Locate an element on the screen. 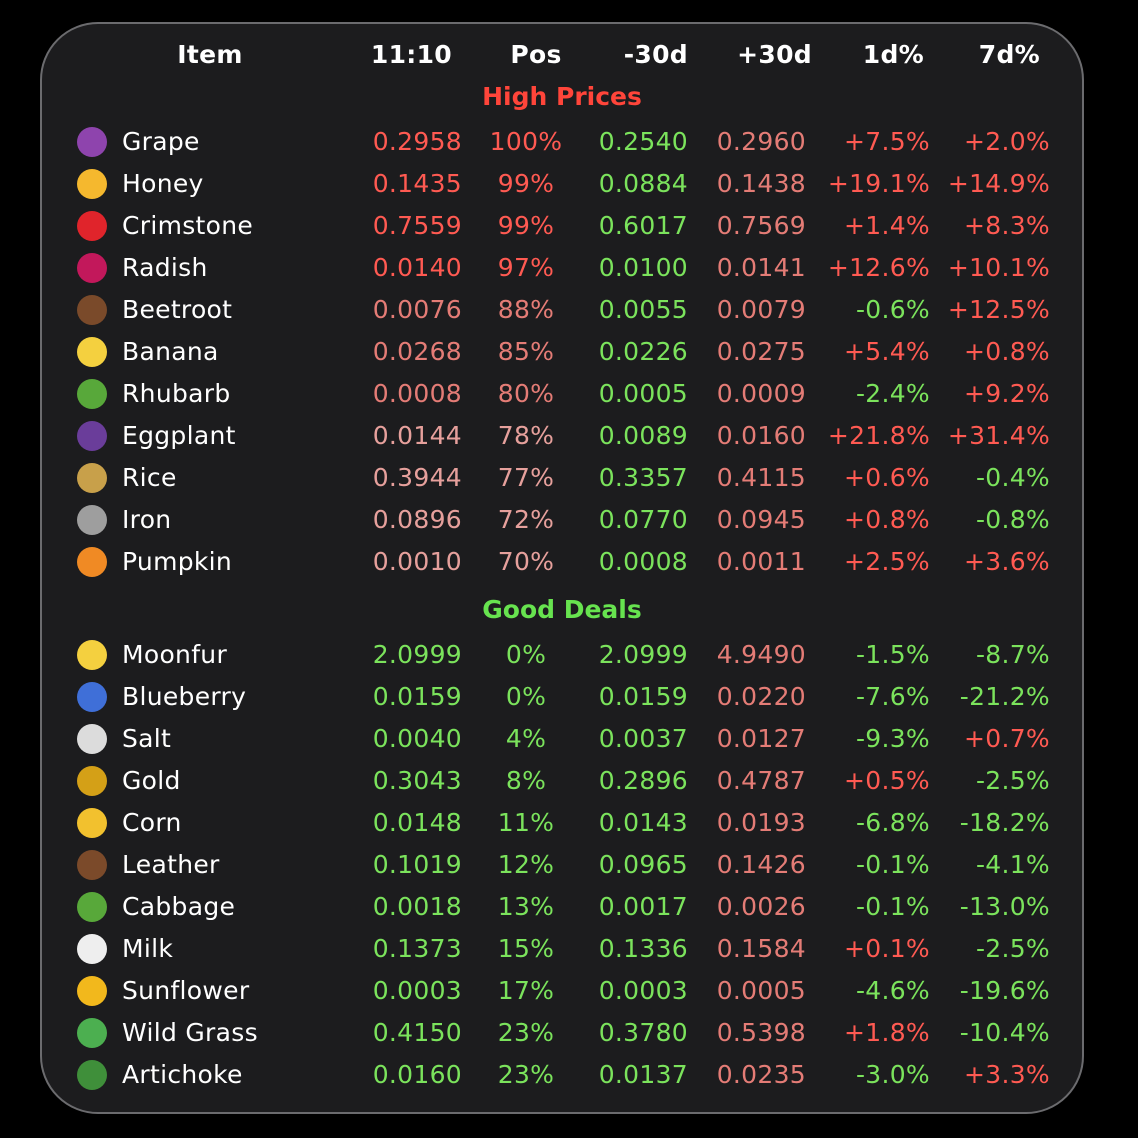 Image resolution: width=1138 pixels, height=1138 pixels. plus-30d-cell: 0.0193 is located at coordinates (761, 822).